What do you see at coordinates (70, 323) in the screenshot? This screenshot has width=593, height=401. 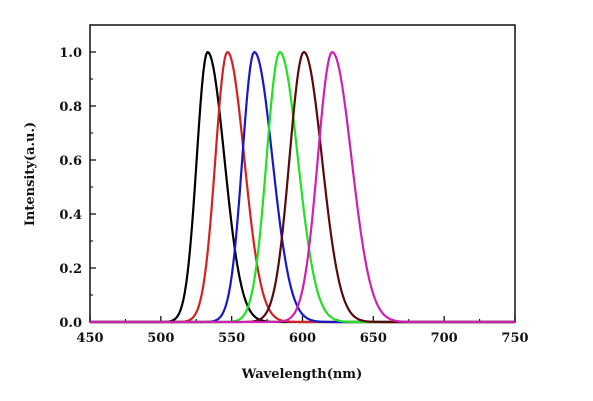 I see `y-tick-label: 0.0` at bounding box center [70, 323].